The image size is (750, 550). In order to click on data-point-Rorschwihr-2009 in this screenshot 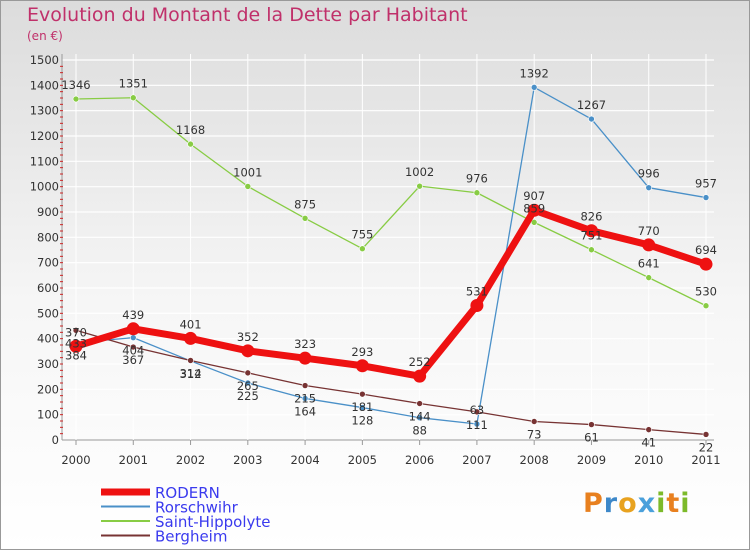, I will do `click(591, 119)`.